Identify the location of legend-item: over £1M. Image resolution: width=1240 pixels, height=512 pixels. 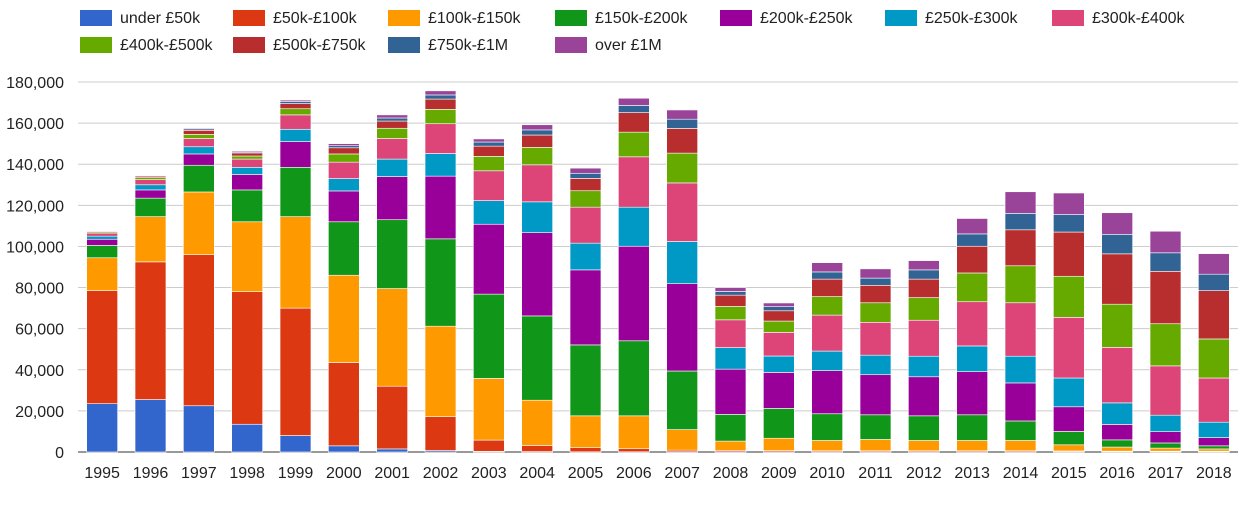
(608, 45).